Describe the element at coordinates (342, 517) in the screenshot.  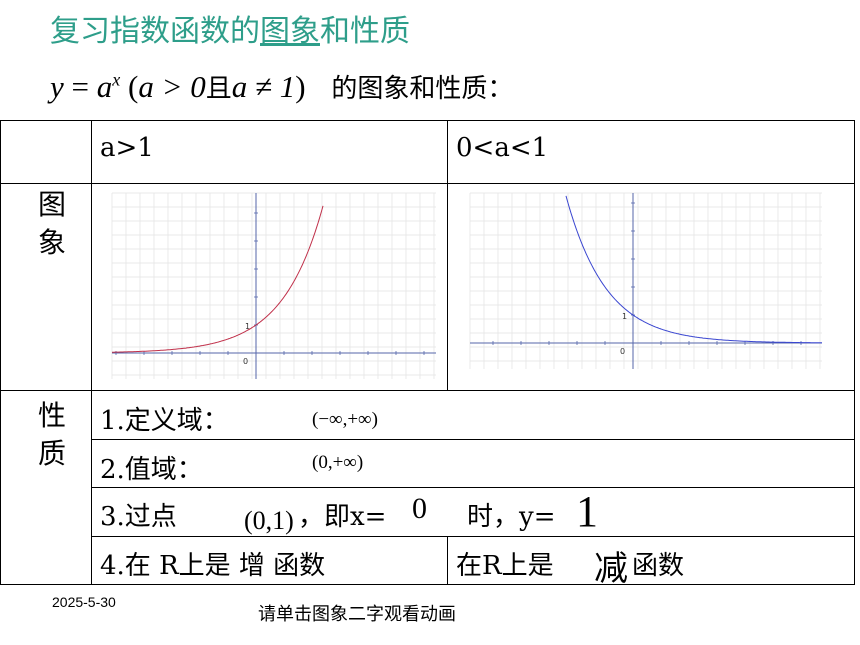
I see `point-mid: ，即x=` at that location.